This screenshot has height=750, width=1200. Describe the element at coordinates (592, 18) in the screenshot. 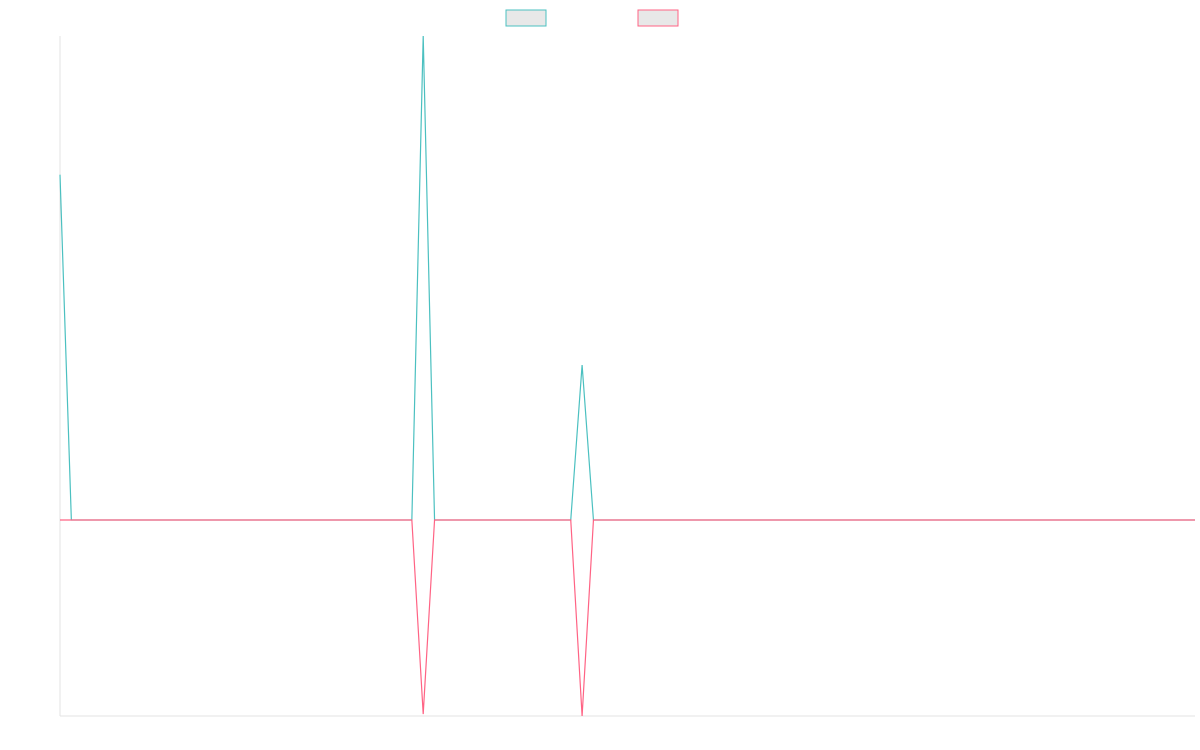

I see `legend` at that location.